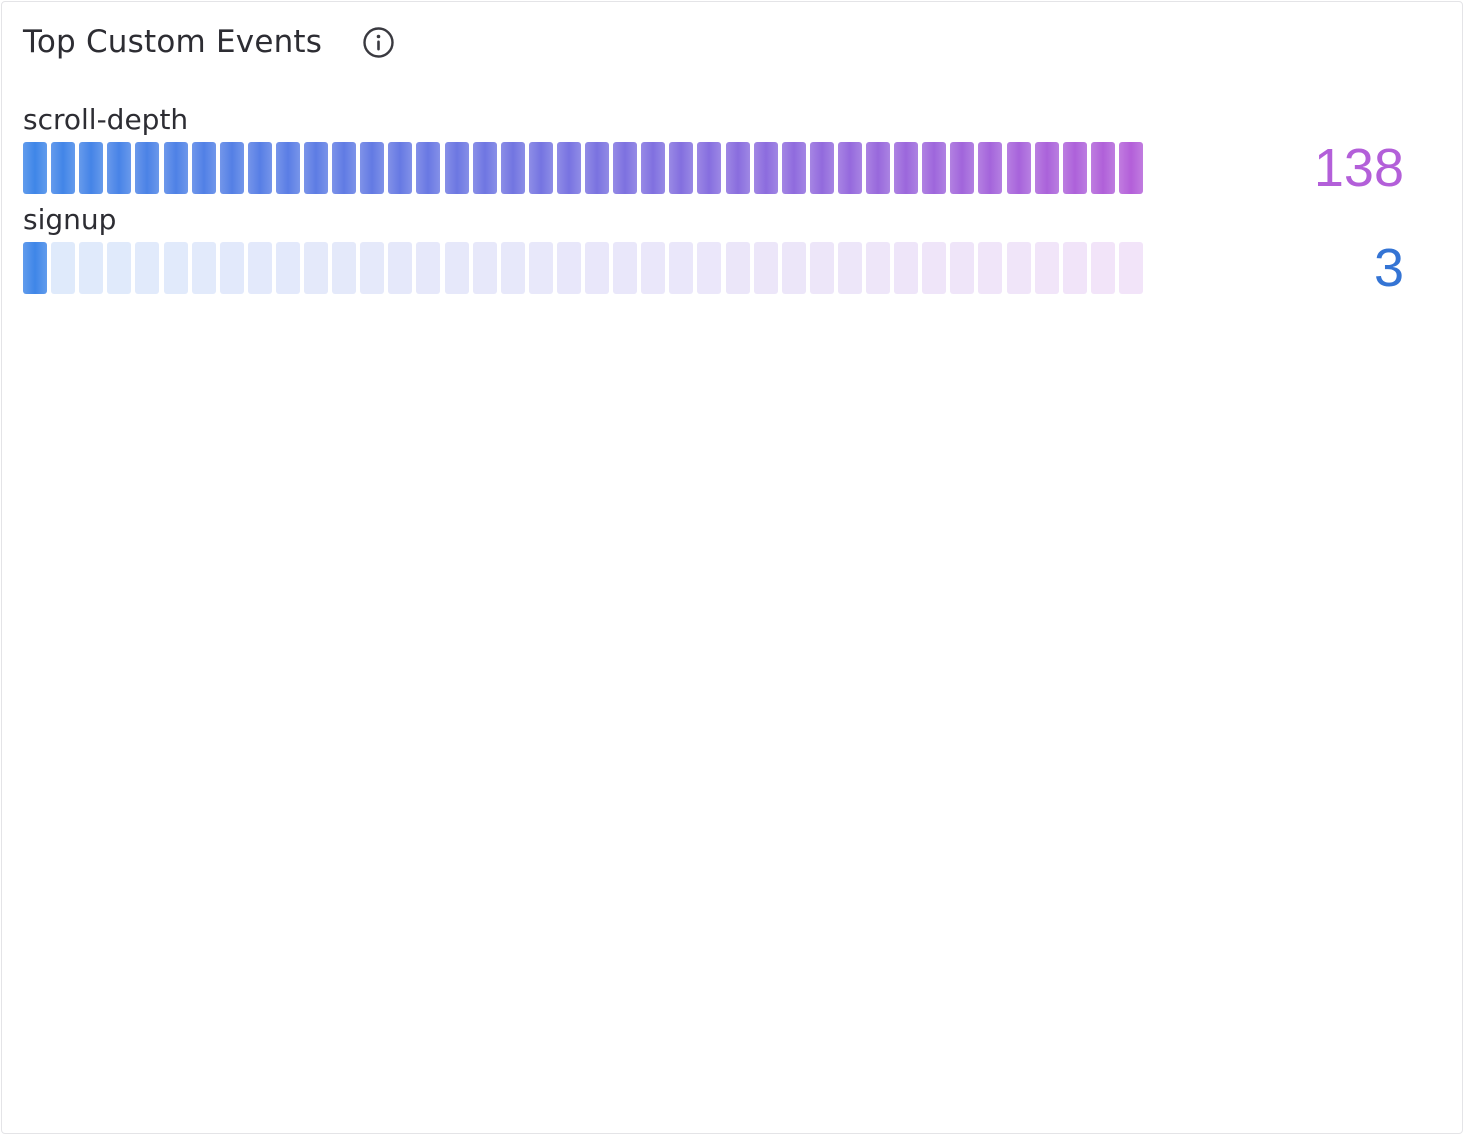 This screenshot has width=1466, height=1137. I want to click on event-count: 3, so click(1388, 268).